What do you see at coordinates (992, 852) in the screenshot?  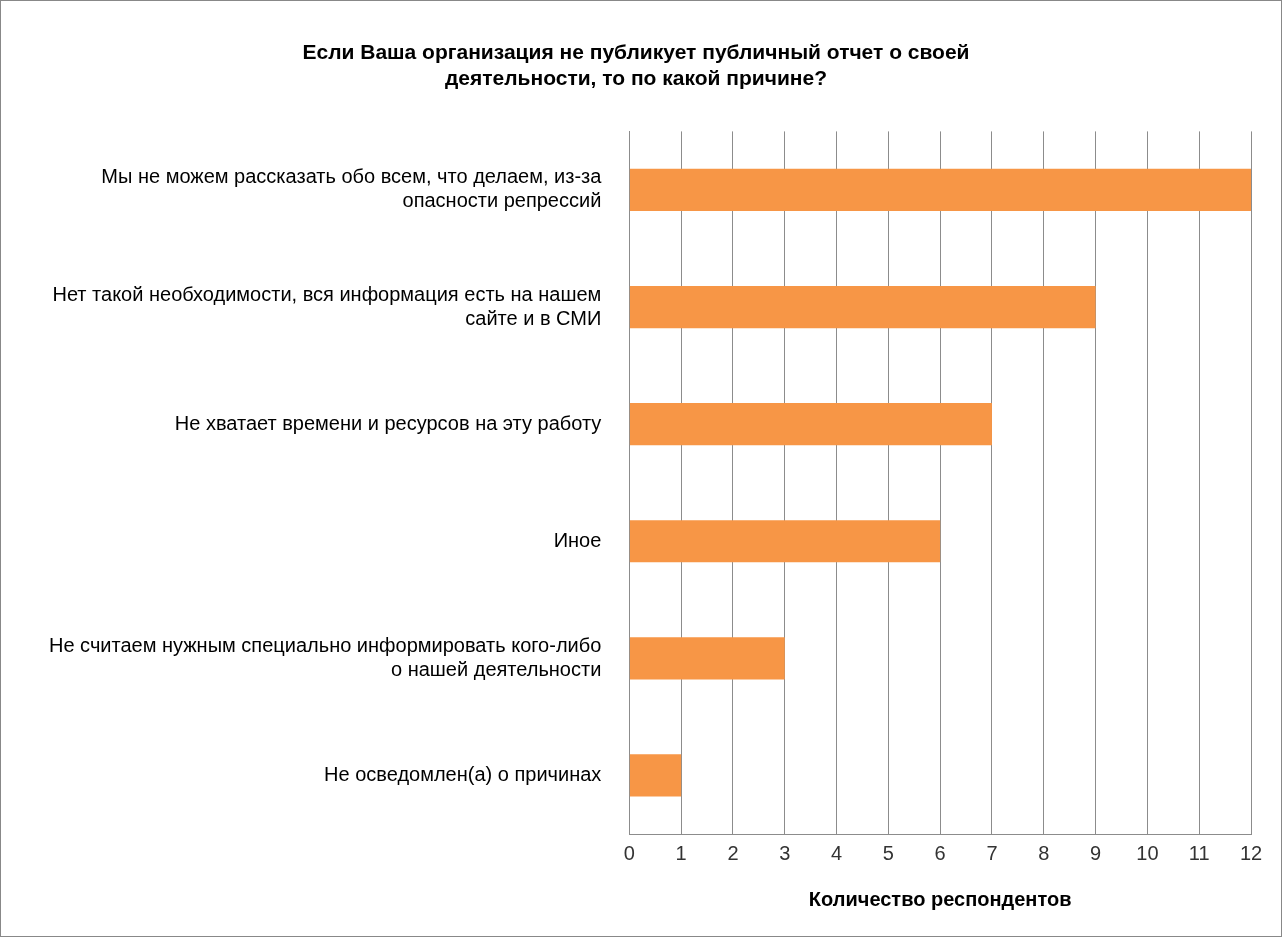 I see `x-tick-label: 7` at bounding box center [992, 852].